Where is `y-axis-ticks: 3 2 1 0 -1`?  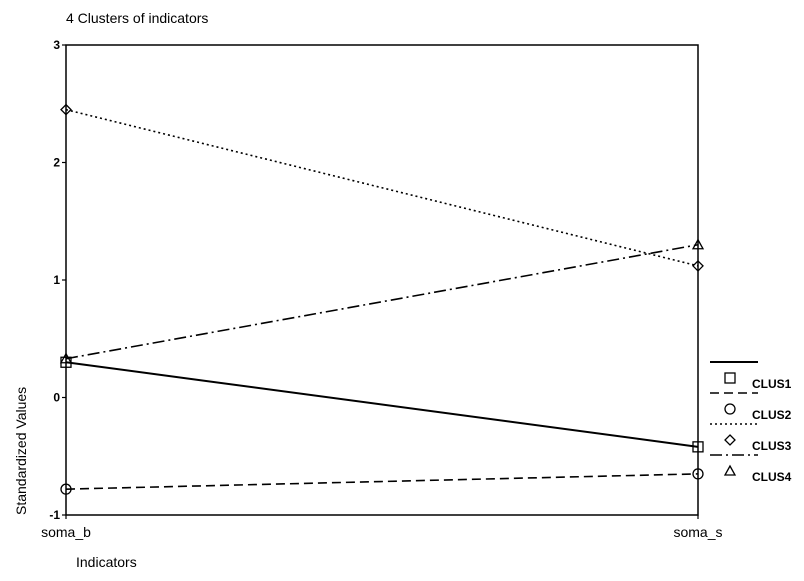 y-axis-ticks: 3 2 1 0 -1 is located at coordinates (57, 280).